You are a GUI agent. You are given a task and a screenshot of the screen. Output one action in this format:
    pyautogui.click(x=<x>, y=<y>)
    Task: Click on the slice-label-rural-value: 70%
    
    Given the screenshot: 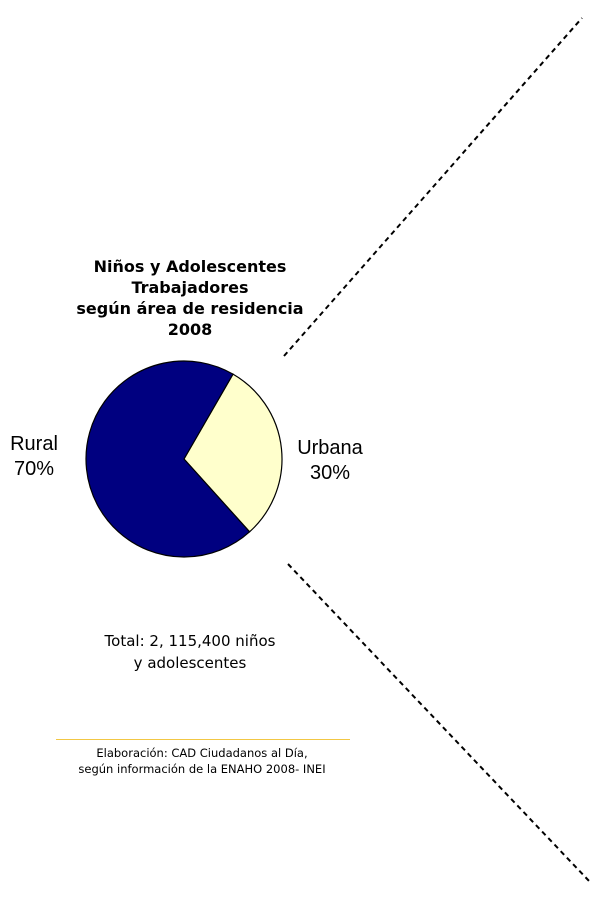 What is the action you would take?
    pyautogui.click(x=34, y=469)
    